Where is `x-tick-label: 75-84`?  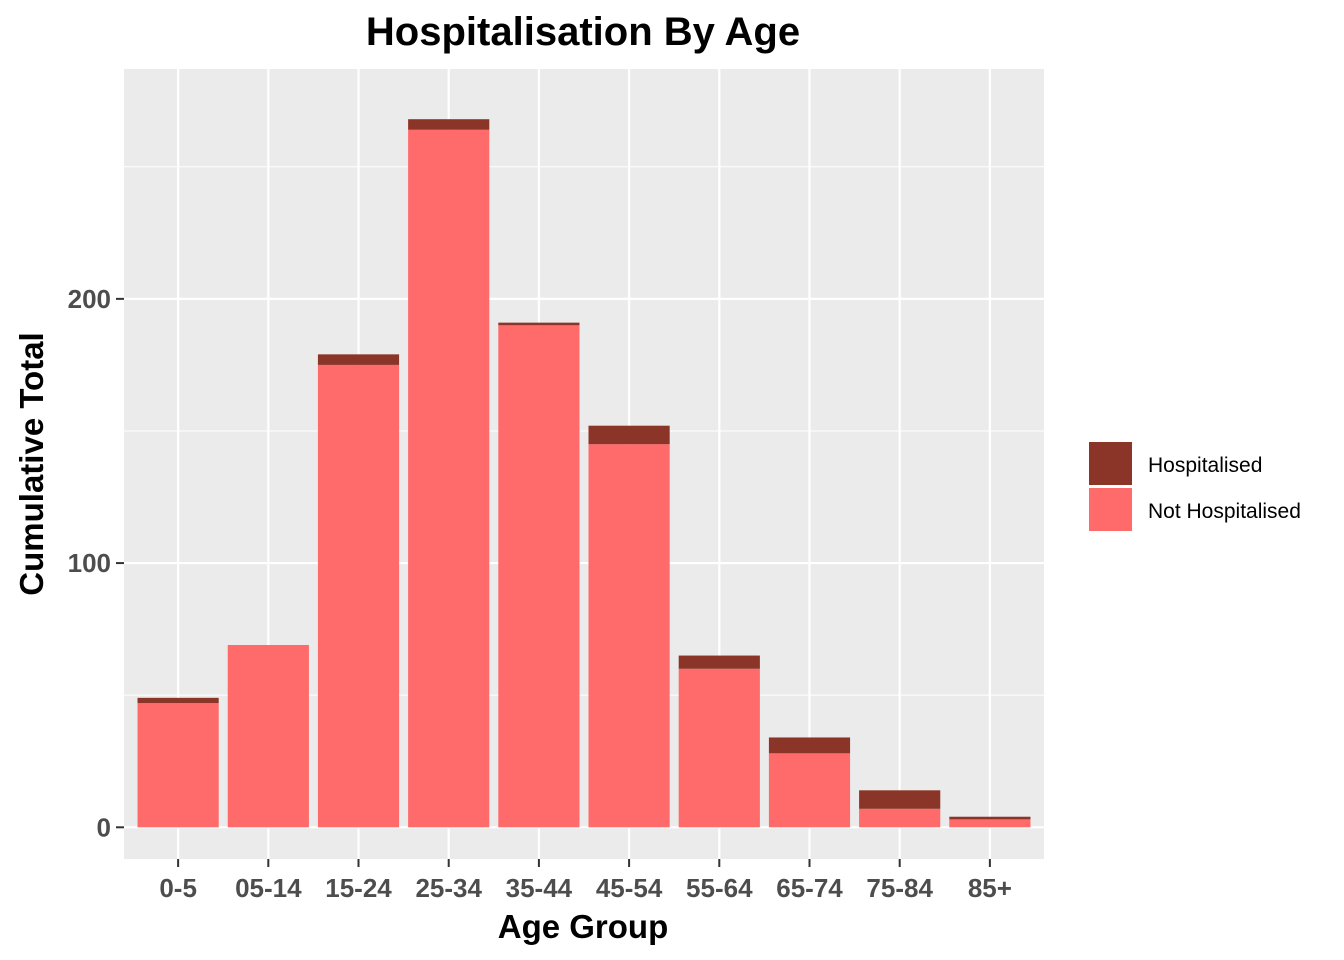
x-tick-label: 75-84 is located at coordinates (899, 888).